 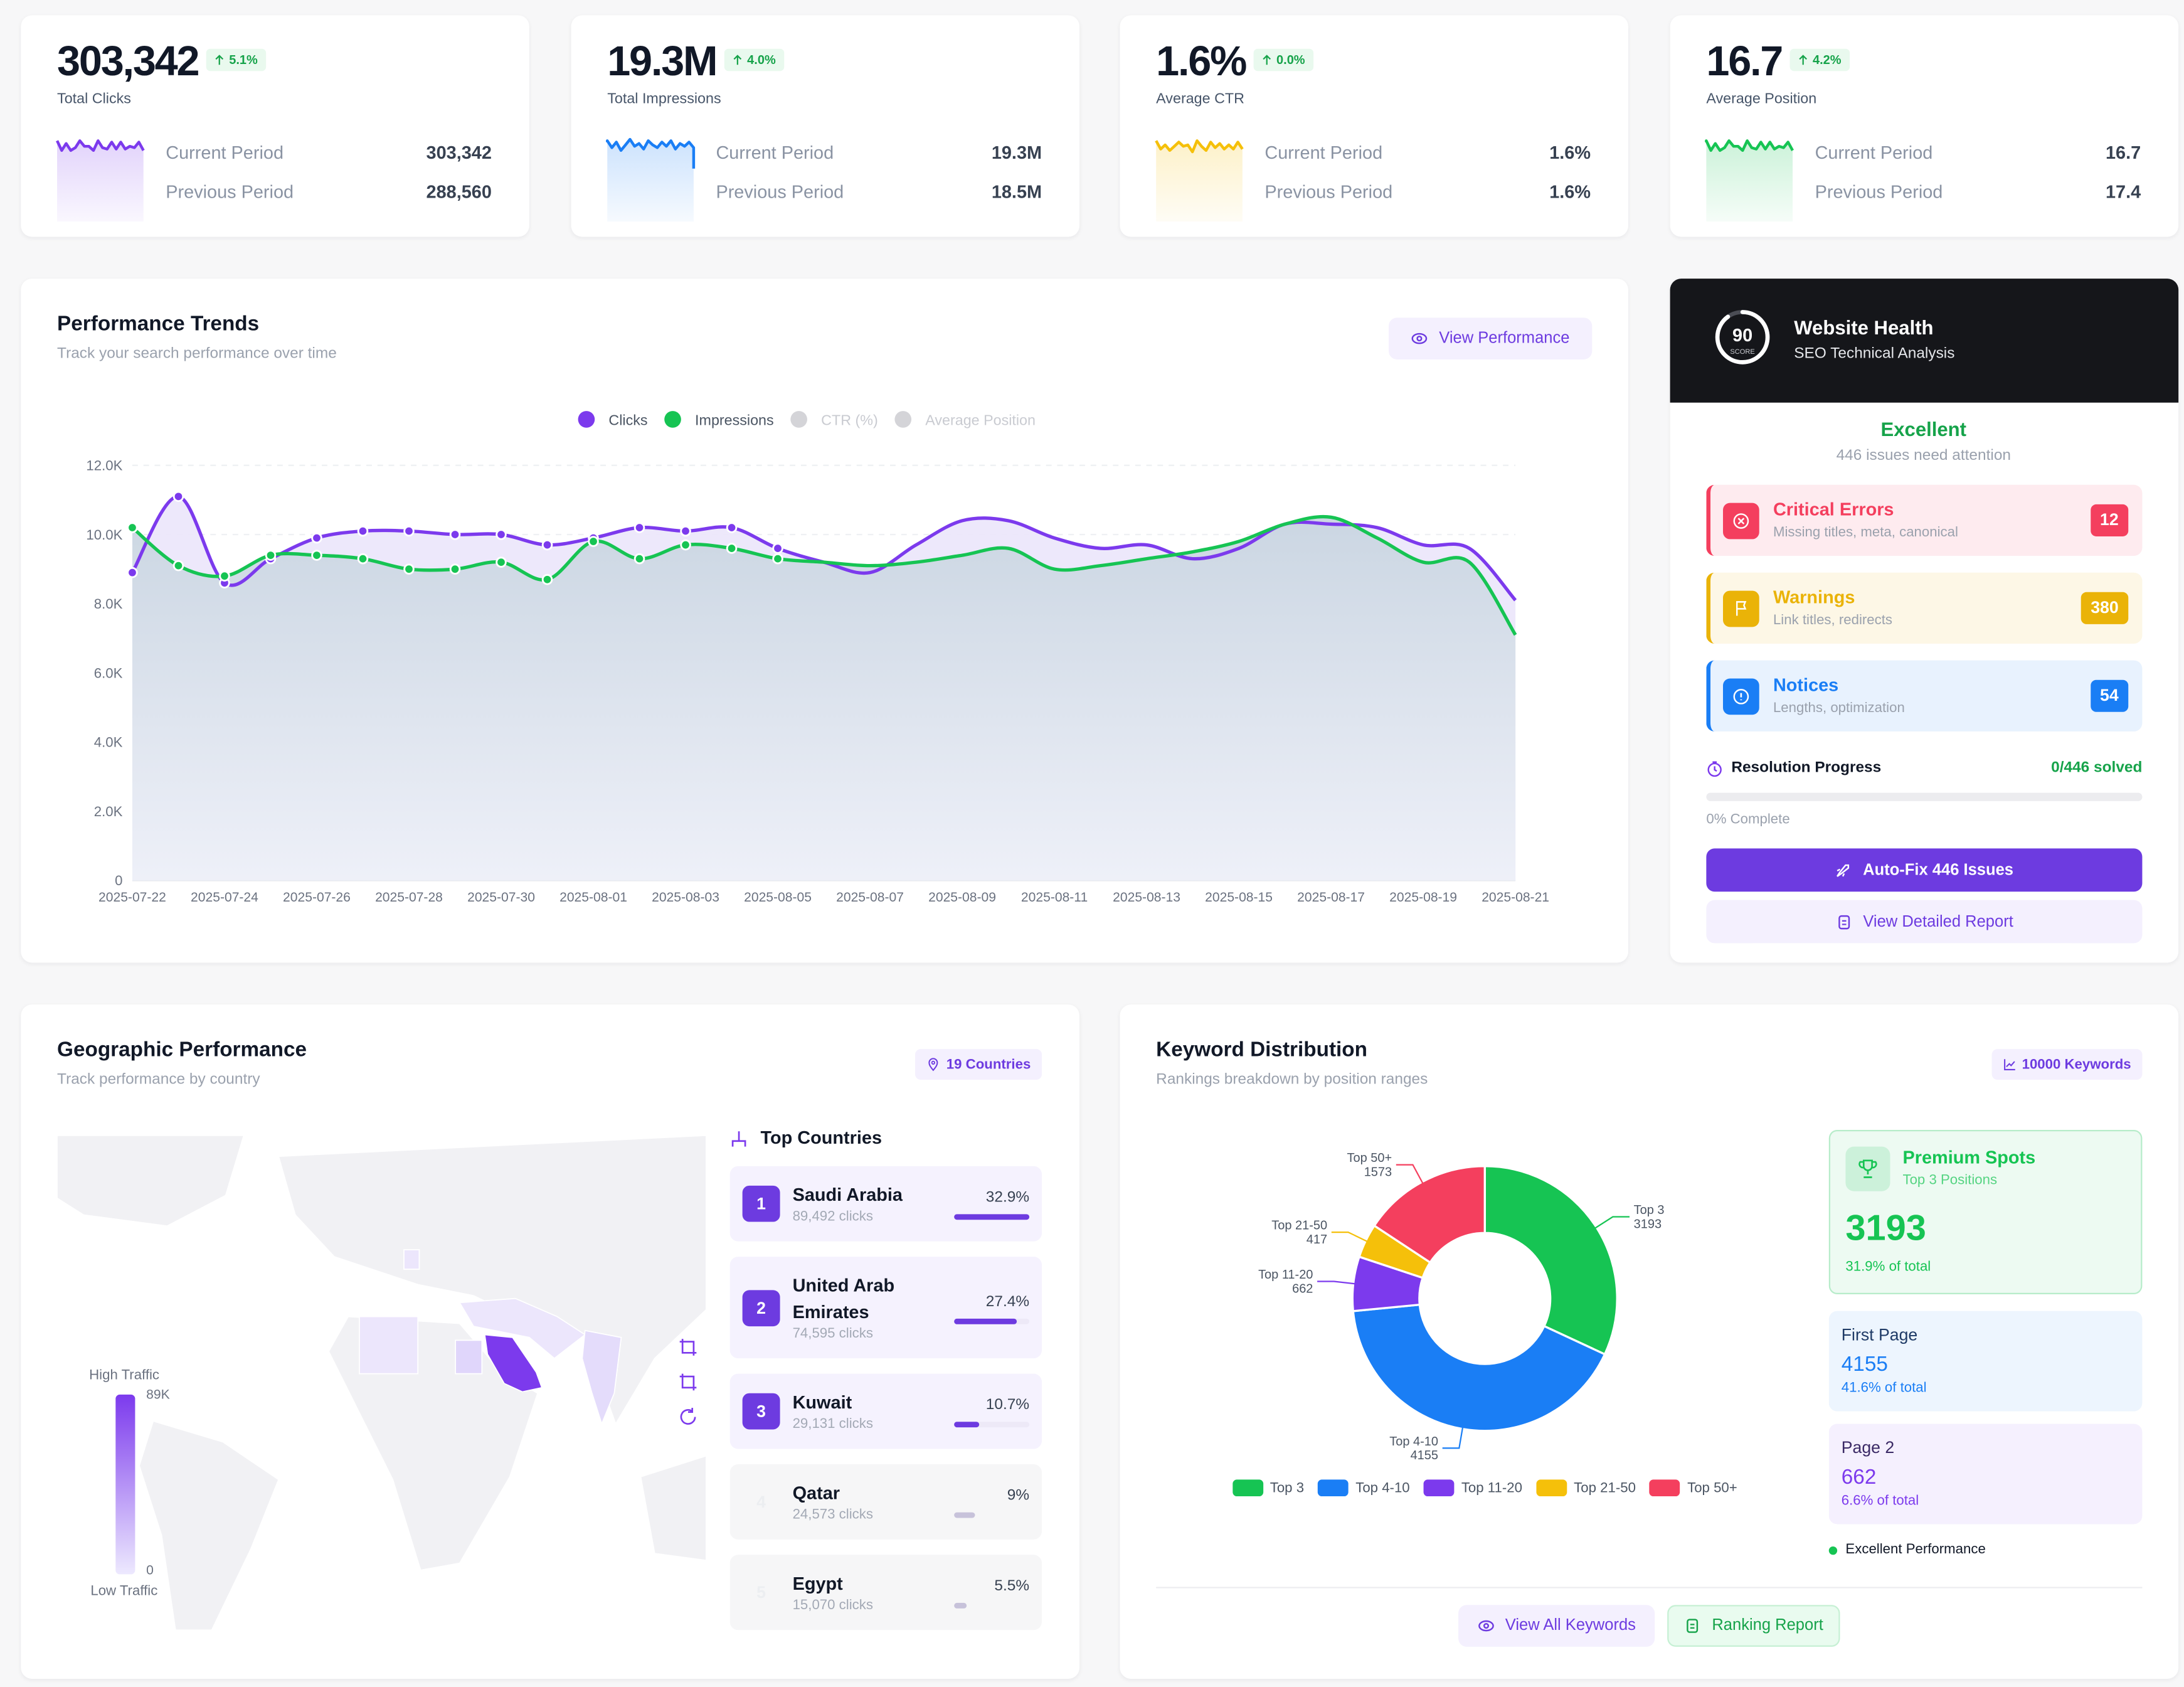 What do you see at coordinates (1753, 1626) in the screenshot?
I see `ranking-report-button: Ranking Report` at bounding box center [1753, 1626].